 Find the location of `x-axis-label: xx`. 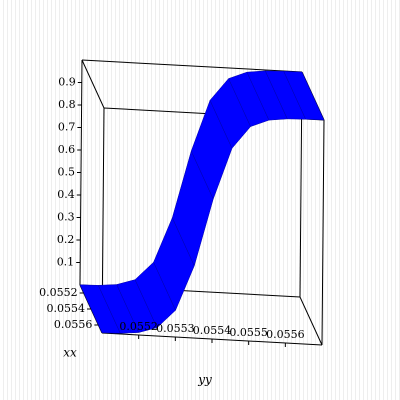

x-axis-label: xx is located at coordinates (70, 353).